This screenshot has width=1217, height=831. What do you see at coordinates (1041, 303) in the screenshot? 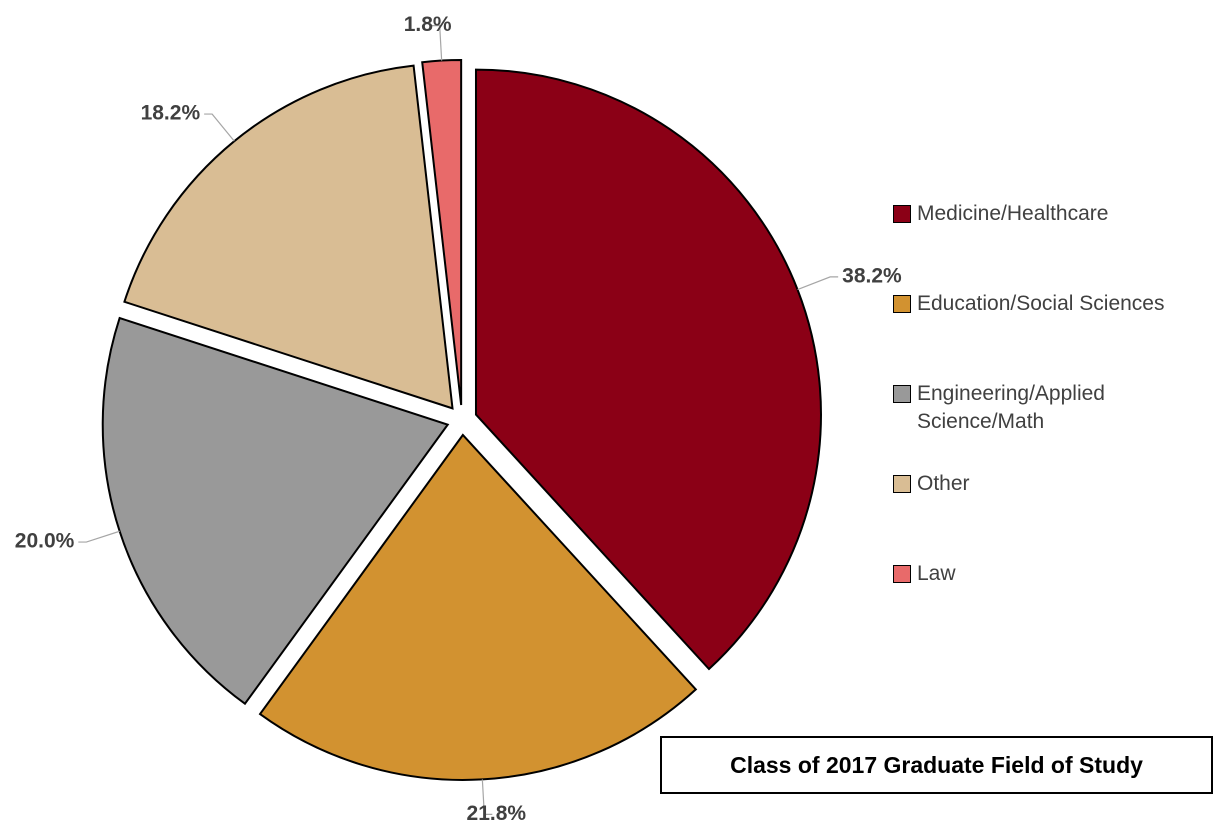
I see `legend-label: Education/Social Sciences` at bounding box center [1041, 303].